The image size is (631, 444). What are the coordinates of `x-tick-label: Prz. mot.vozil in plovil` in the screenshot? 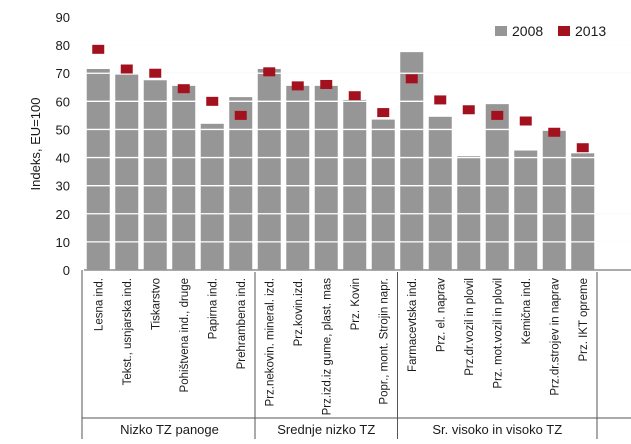 It's located at (498, 333).